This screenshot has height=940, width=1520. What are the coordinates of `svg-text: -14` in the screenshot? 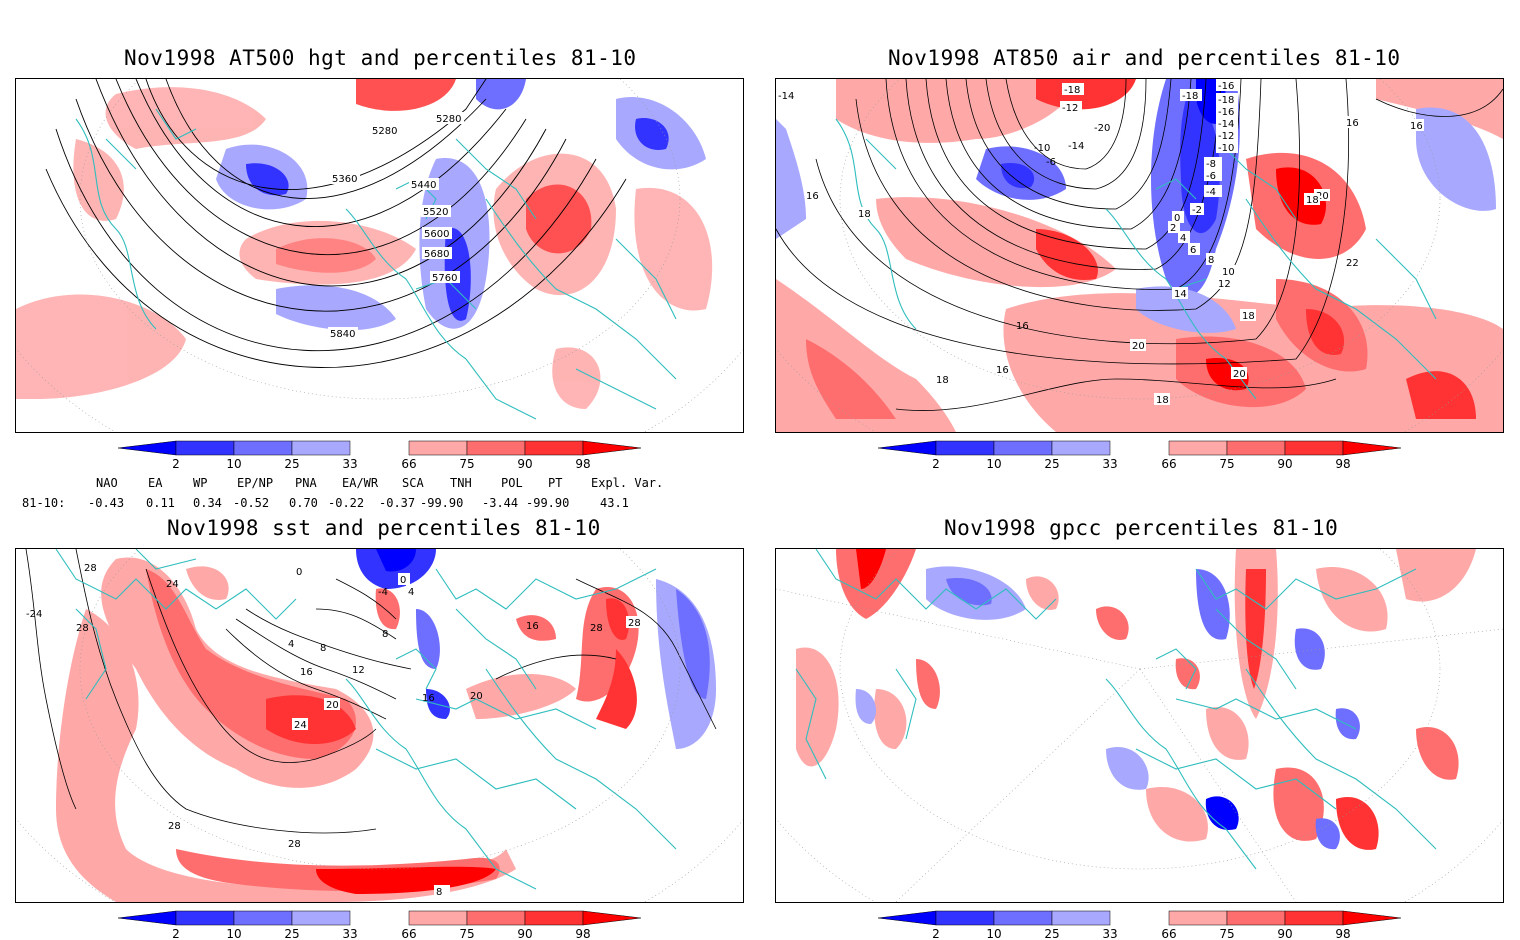 It's located at (1226, 124).